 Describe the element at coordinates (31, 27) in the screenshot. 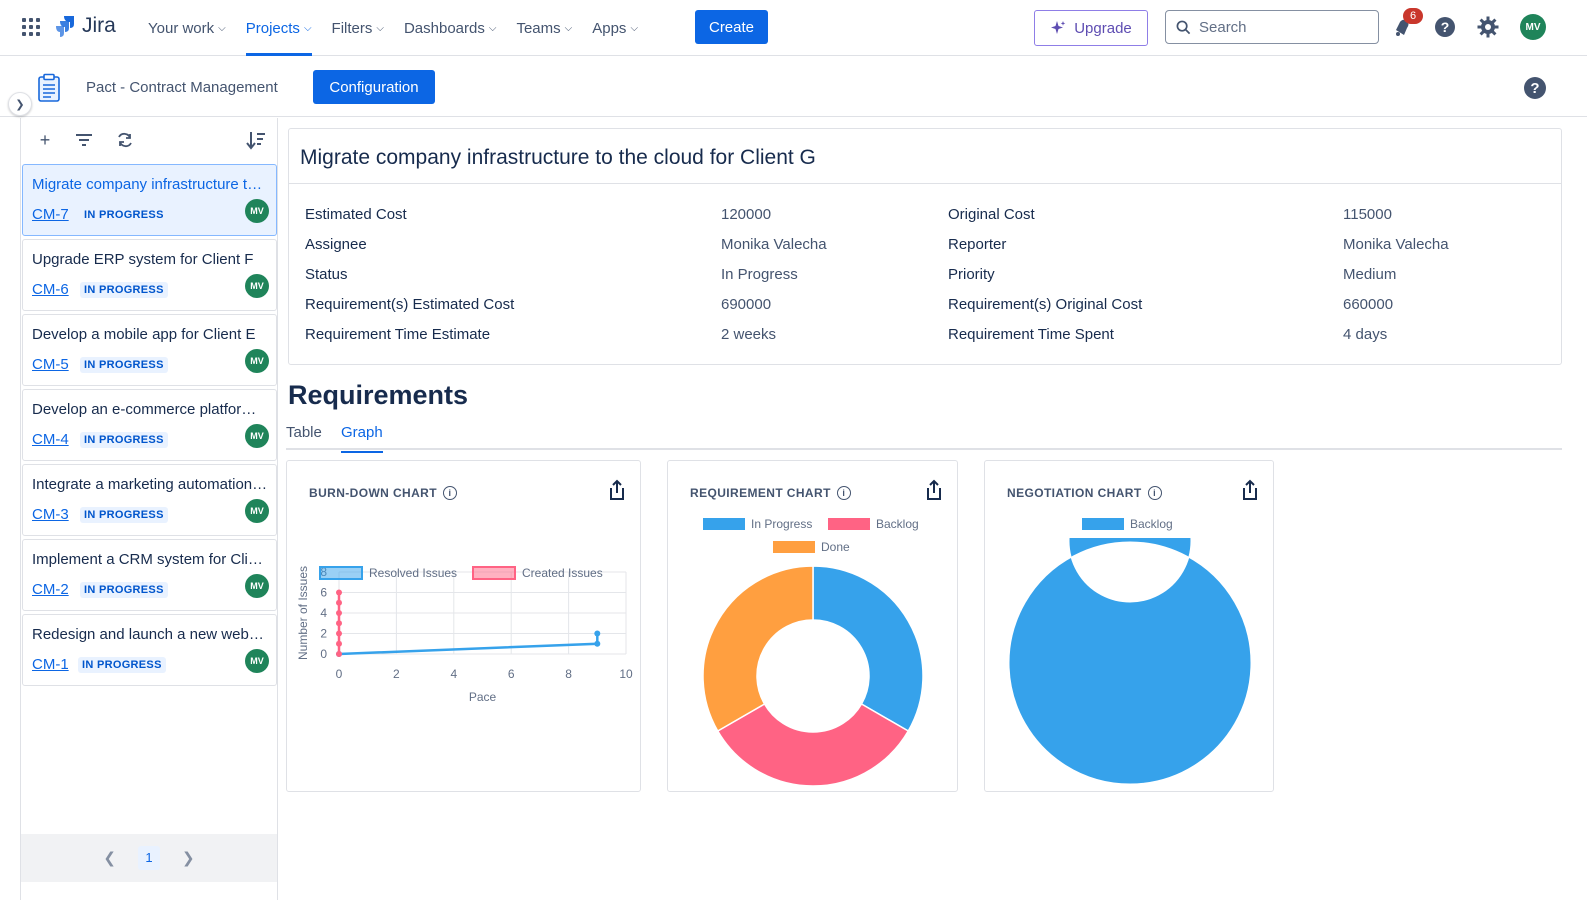

I see `app-switcher-icon` at that location.